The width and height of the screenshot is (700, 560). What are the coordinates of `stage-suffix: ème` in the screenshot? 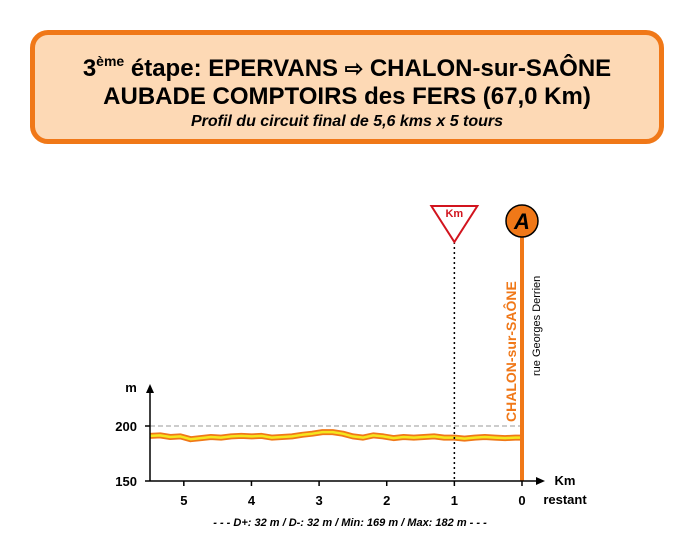 It's located at (110, 61).